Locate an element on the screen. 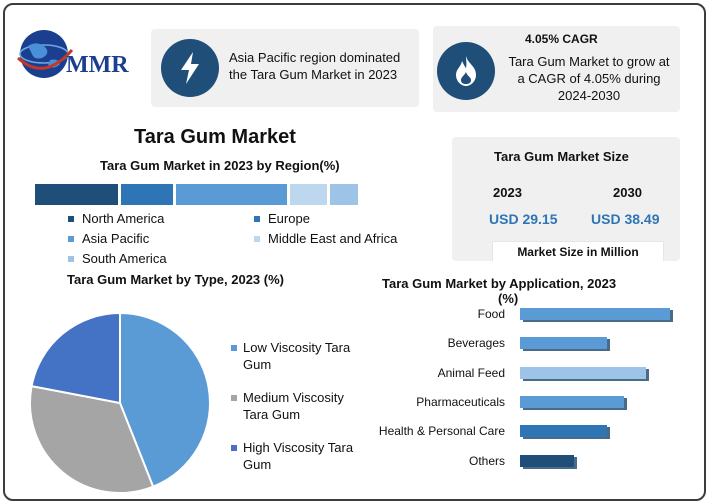 The width and height of the screenshot is (709, 504). region-legend-item: Middle East and Africa is located at coordinates (325, 238).